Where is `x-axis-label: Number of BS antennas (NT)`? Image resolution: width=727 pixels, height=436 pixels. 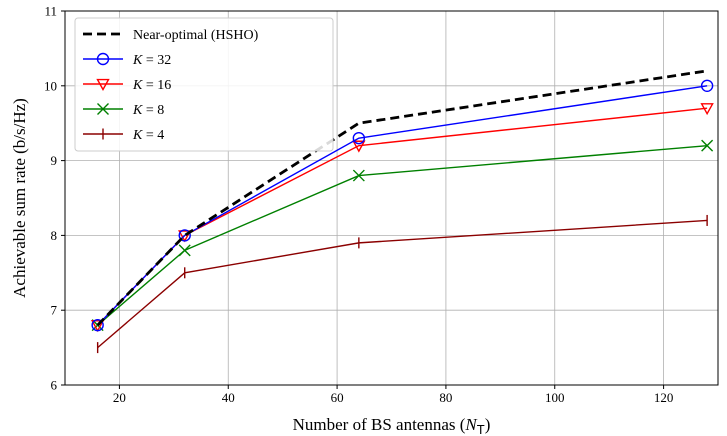
x-axis-label: Number of BS antennas (NT) is located at coordinates (392, 425).